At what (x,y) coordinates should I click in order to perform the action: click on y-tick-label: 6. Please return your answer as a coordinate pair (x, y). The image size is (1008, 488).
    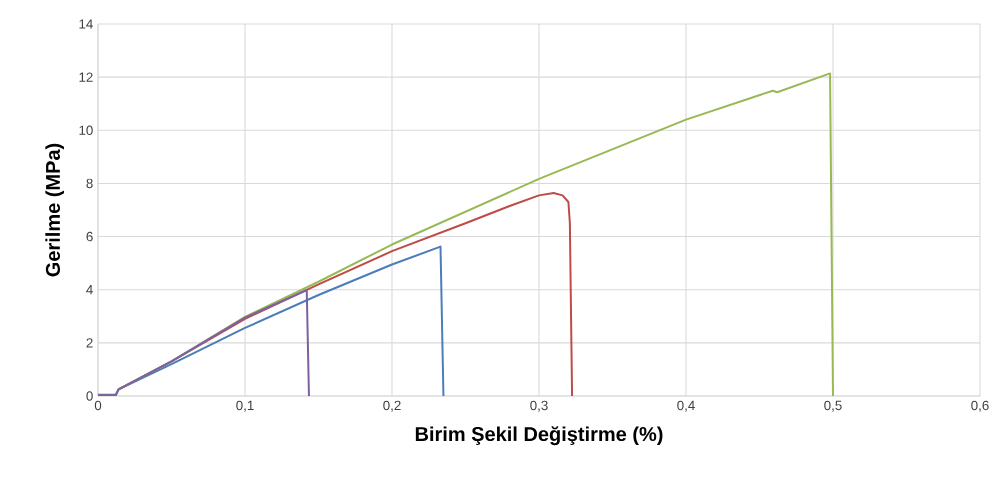
    Looking at the image, I should click on (89, 236).